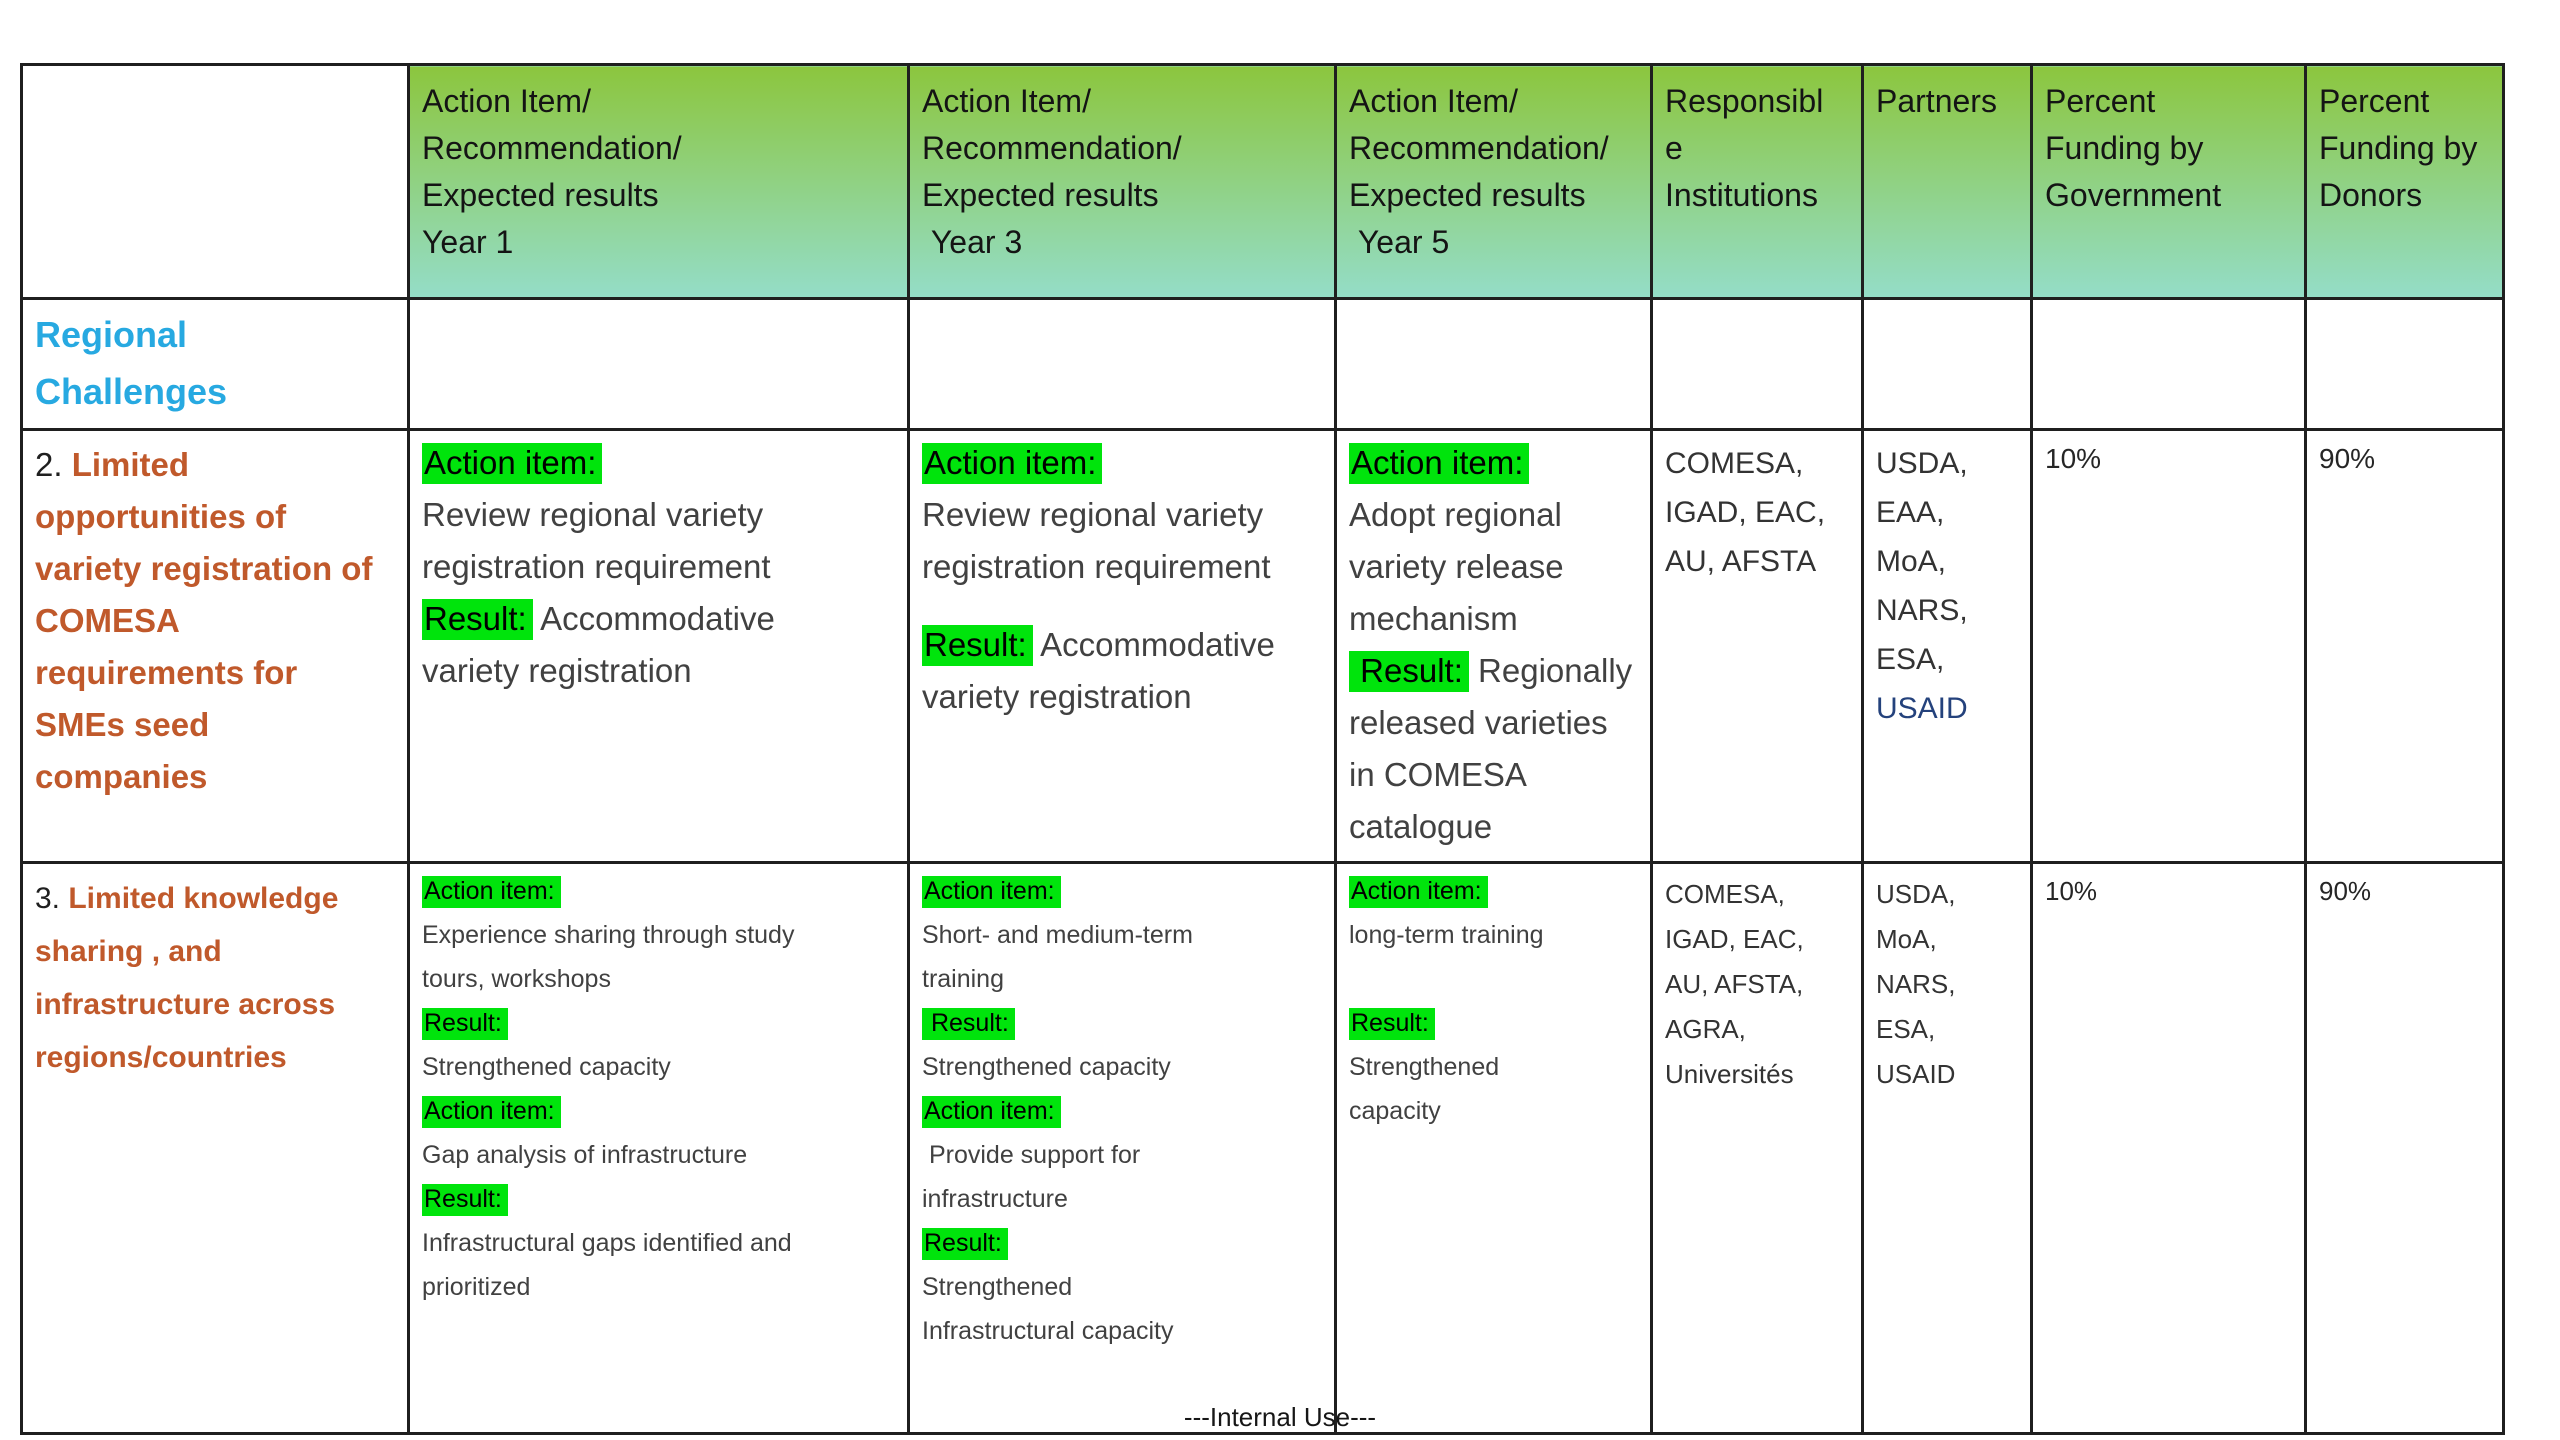 Image resolution: width=2560 pixels, height=1440 pixels. I want to click on internal-use-footer: ---Internal Use---, so click(1280, 1417).